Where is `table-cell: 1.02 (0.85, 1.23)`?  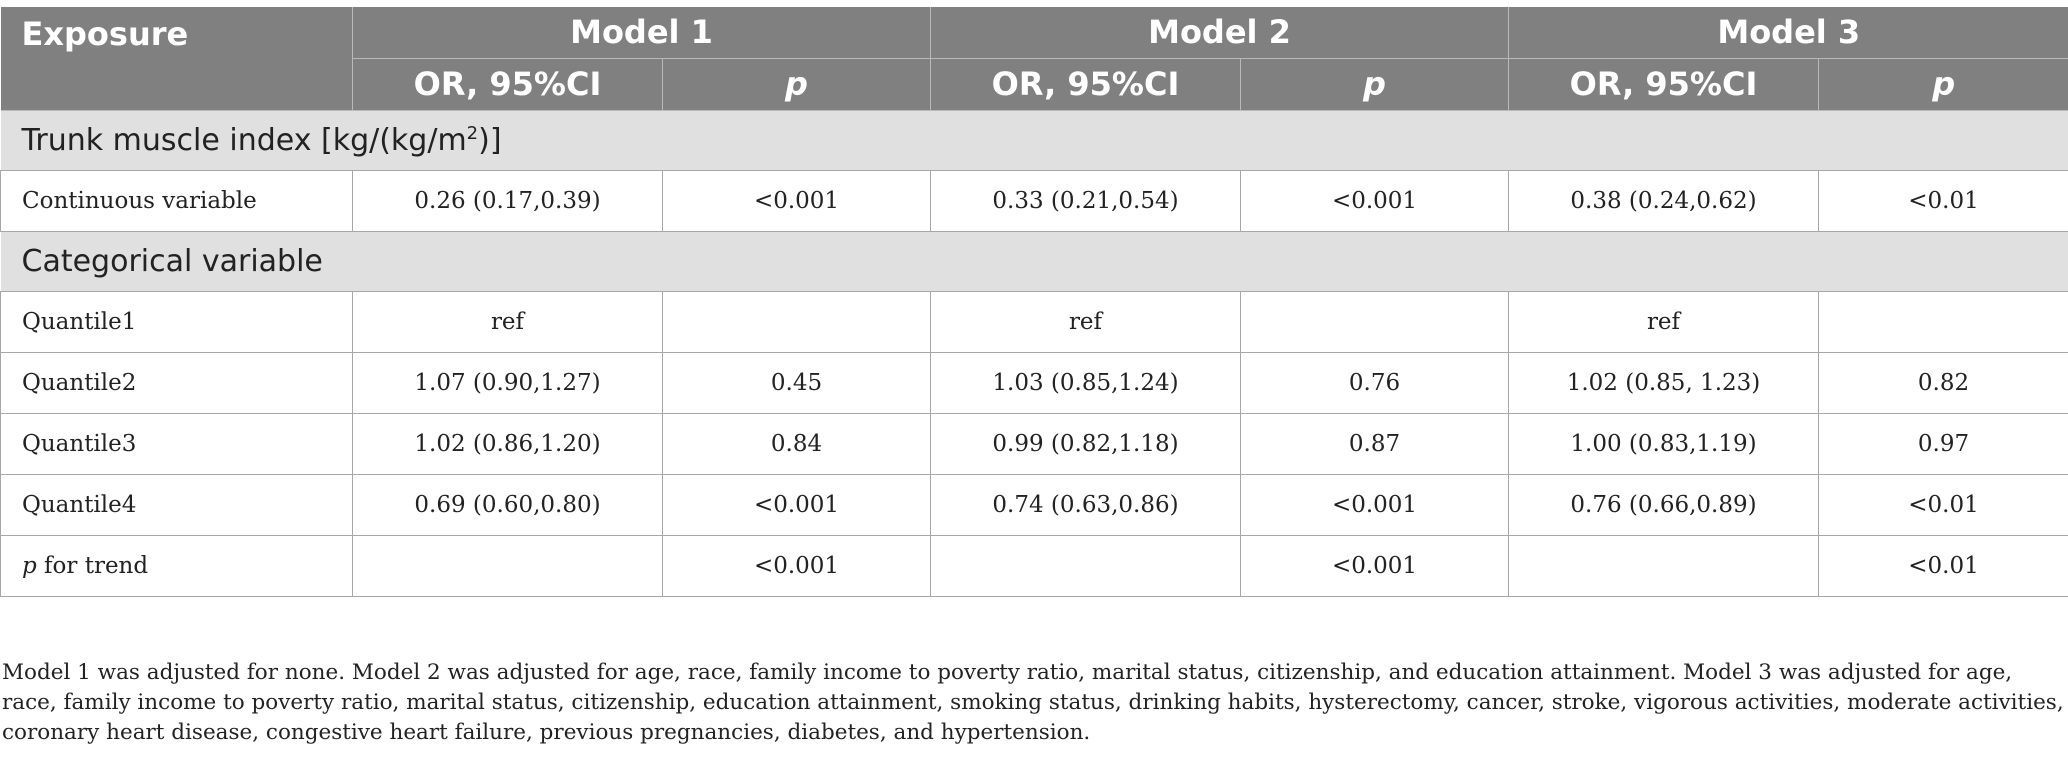
table-cell: 1.02 (0.85, 1.23) is located at coordinates (1663, 383).